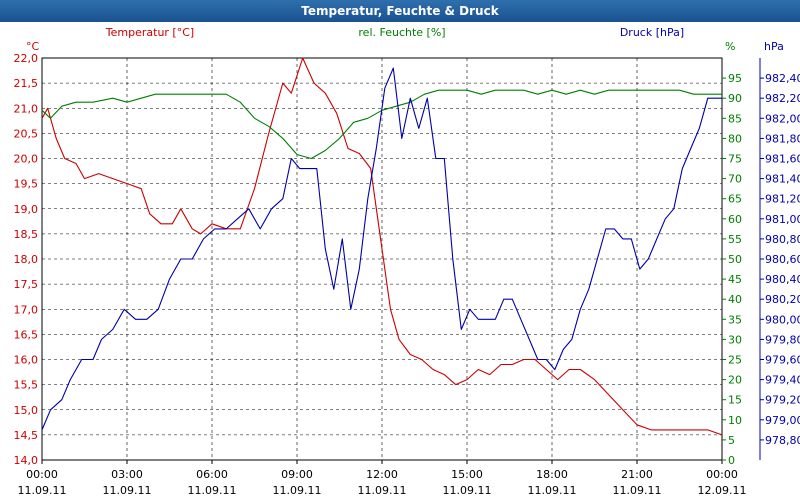 This screenshot has height=500, width=800. What do you see at coordinates (735, 360) in the screenshot?
I see `hum-tick-label: 25` at bounding box center [735, 360].